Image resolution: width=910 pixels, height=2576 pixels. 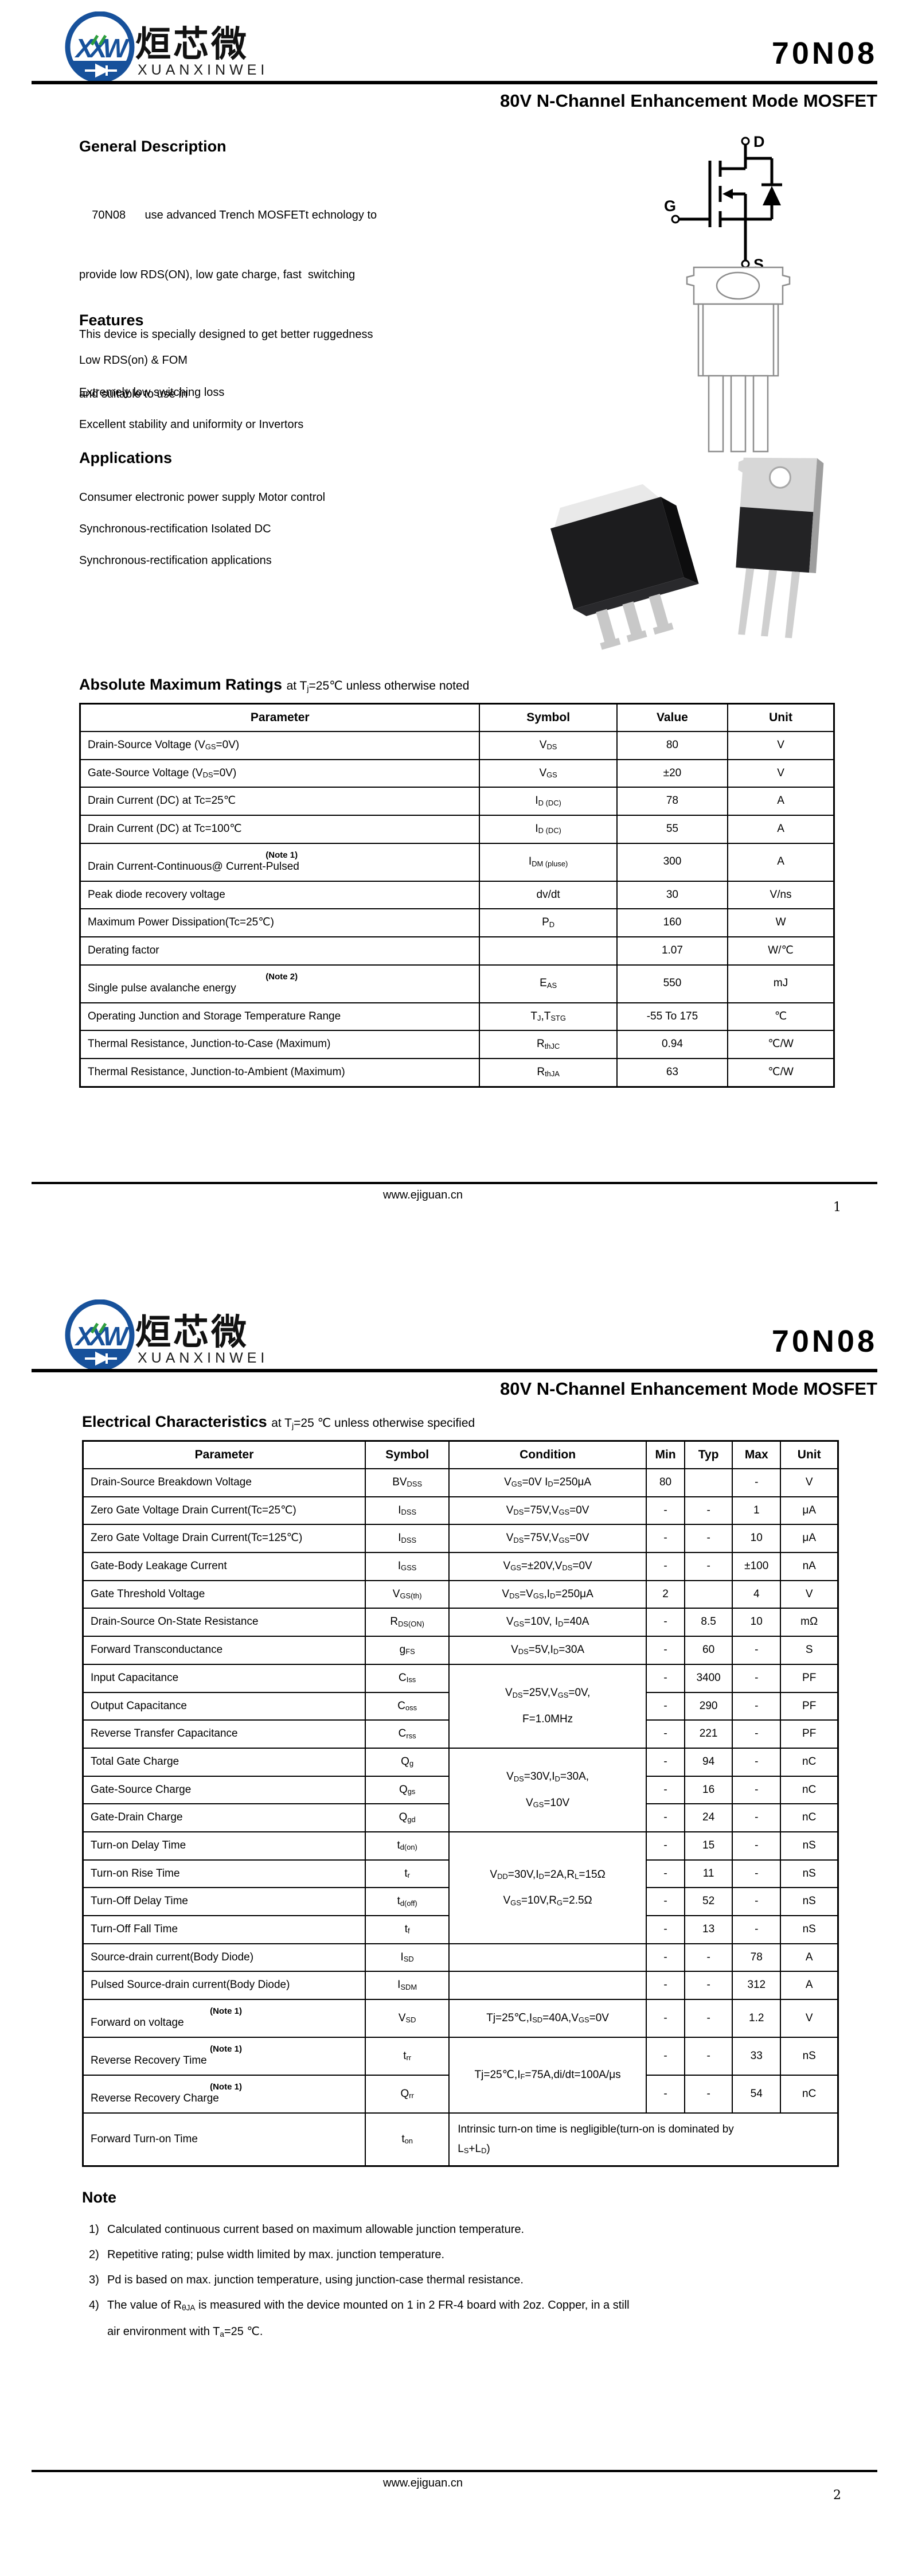 I want to click on table-row: Source-drain current(Body Diode) ISD - -78 A, so click(x=460, y=1957).